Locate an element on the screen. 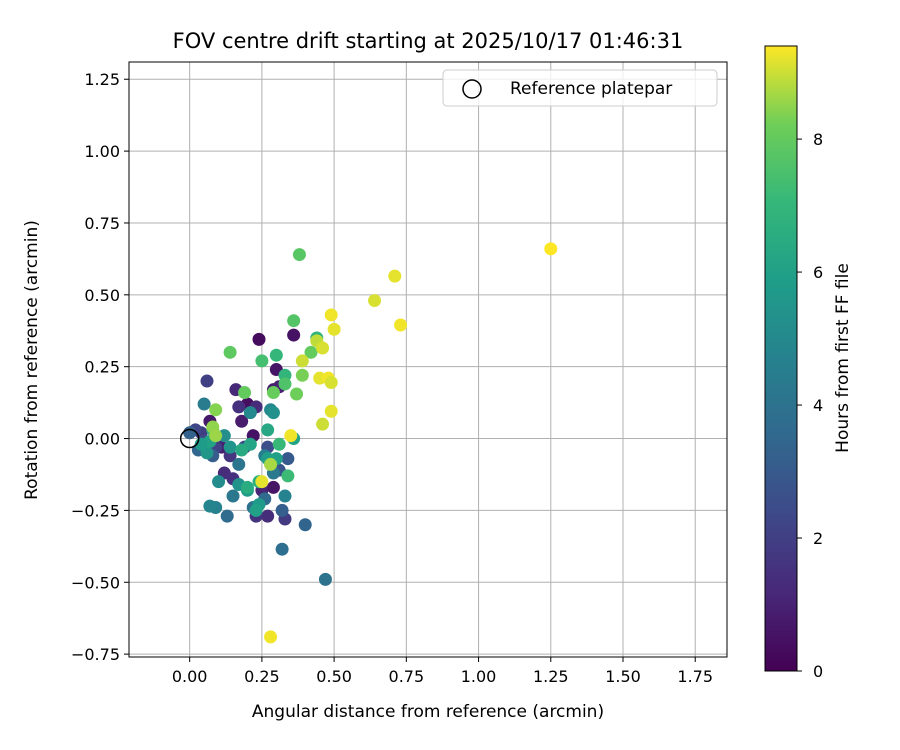 Image resolution: width=900 pixels, height=750 pixels. colorbar-tick-label: 2 is located at coordinates (818, 538).